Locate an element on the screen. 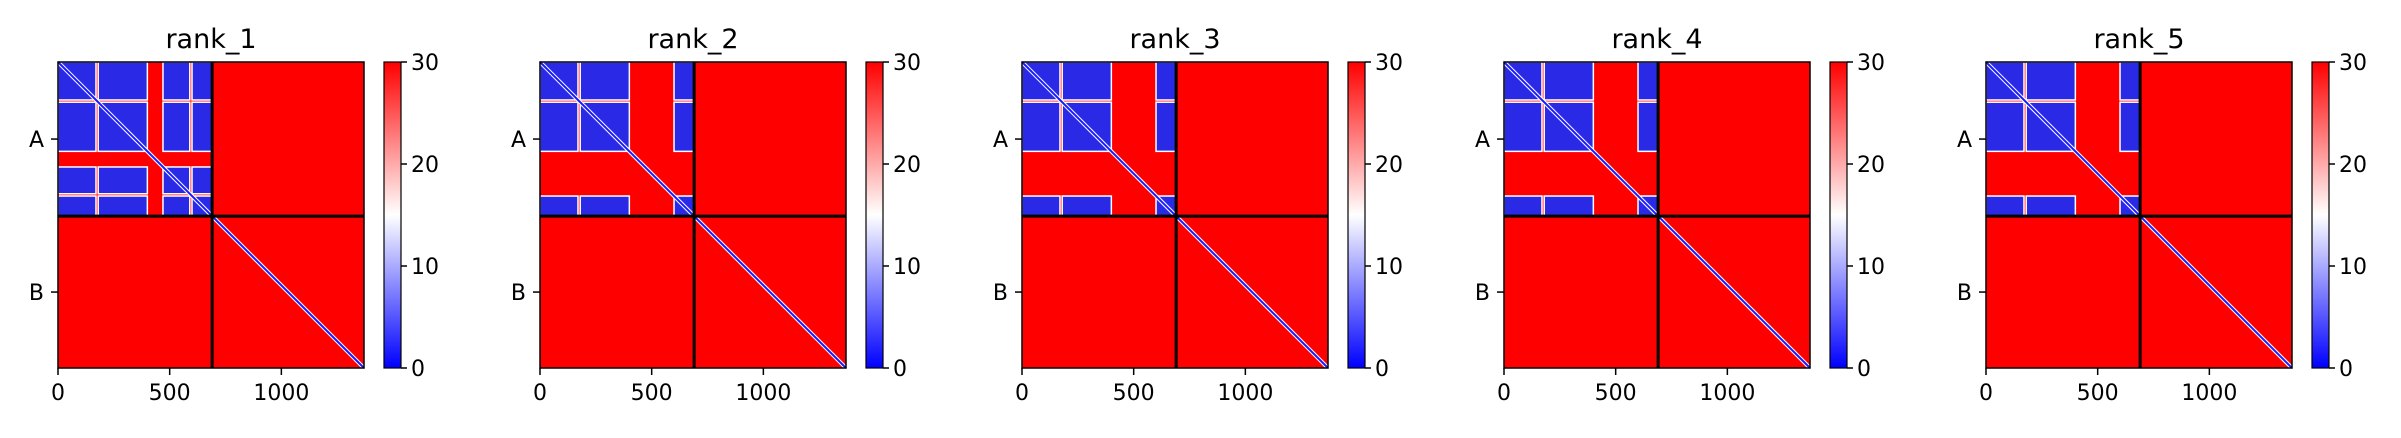 This screenshot has height=438, width=2401. panel-title: rank_2 is located at coordinates (692, 39).